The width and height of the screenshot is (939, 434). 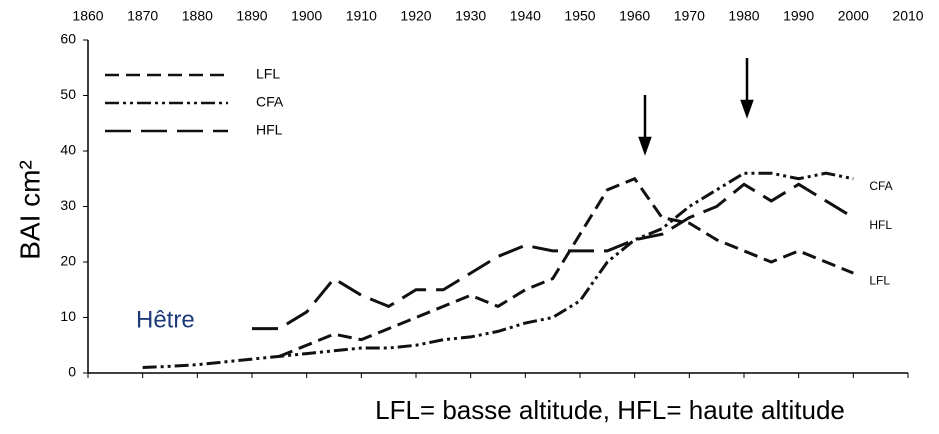 I want to click on y-tick-label: 30, so click(x=68, y=205).